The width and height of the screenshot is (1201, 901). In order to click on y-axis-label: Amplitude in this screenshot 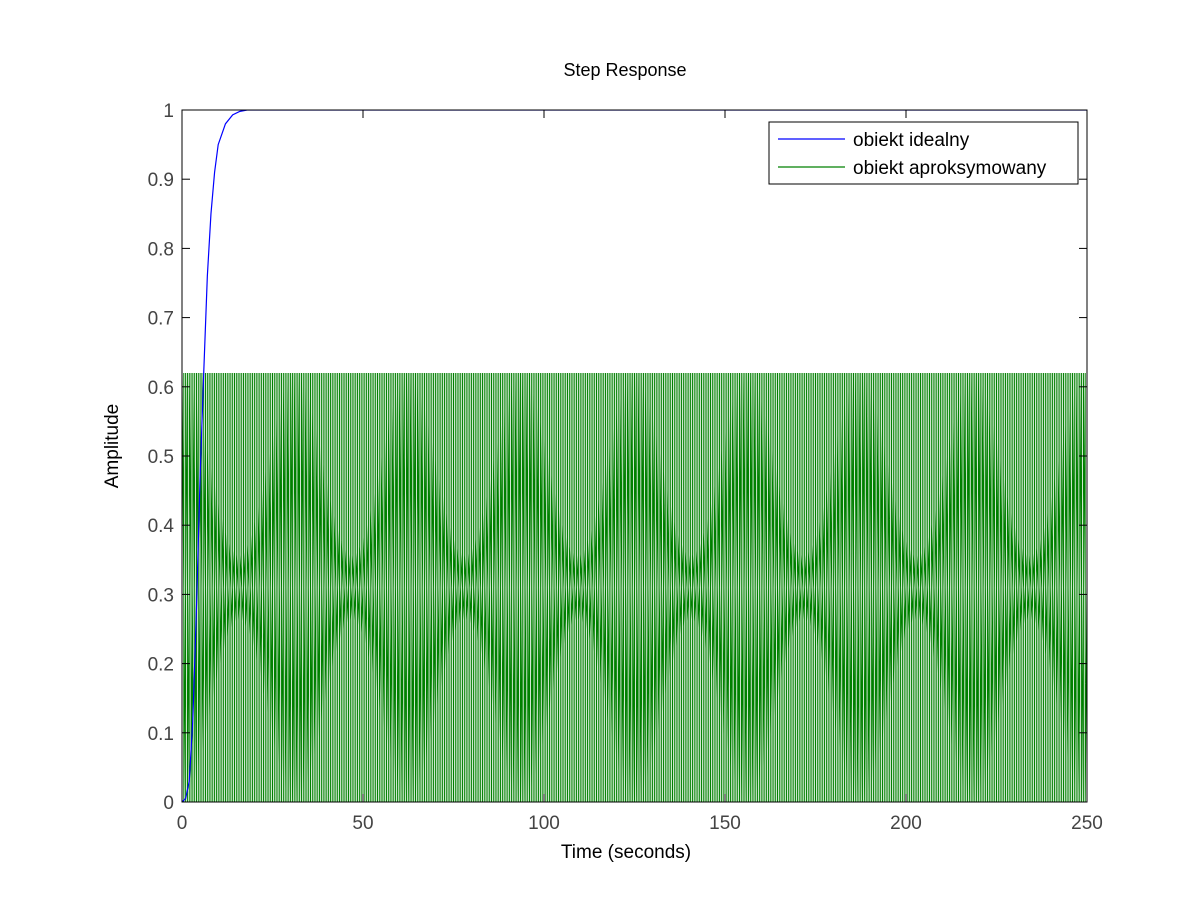, I will do `click(112, 446)`.